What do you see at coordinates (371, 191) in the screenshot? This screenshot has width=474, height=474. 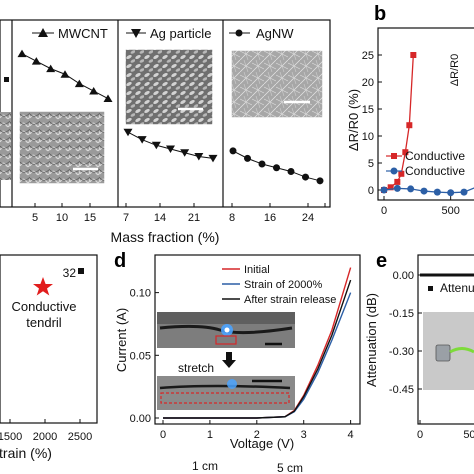 I see `y-tick-label: 0` at bounding box center [371, 191].